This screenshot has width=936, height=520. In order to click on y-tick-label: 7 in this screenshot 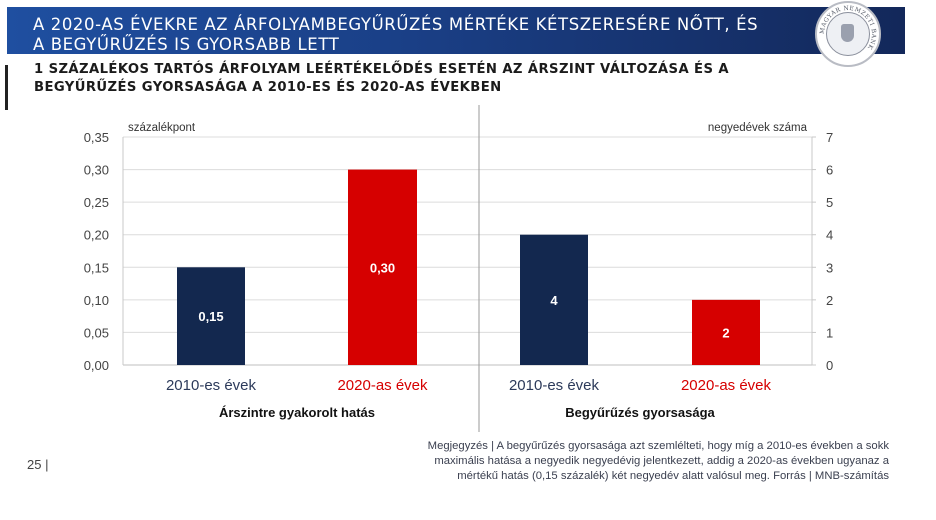, I will do `click(829, 137)`.